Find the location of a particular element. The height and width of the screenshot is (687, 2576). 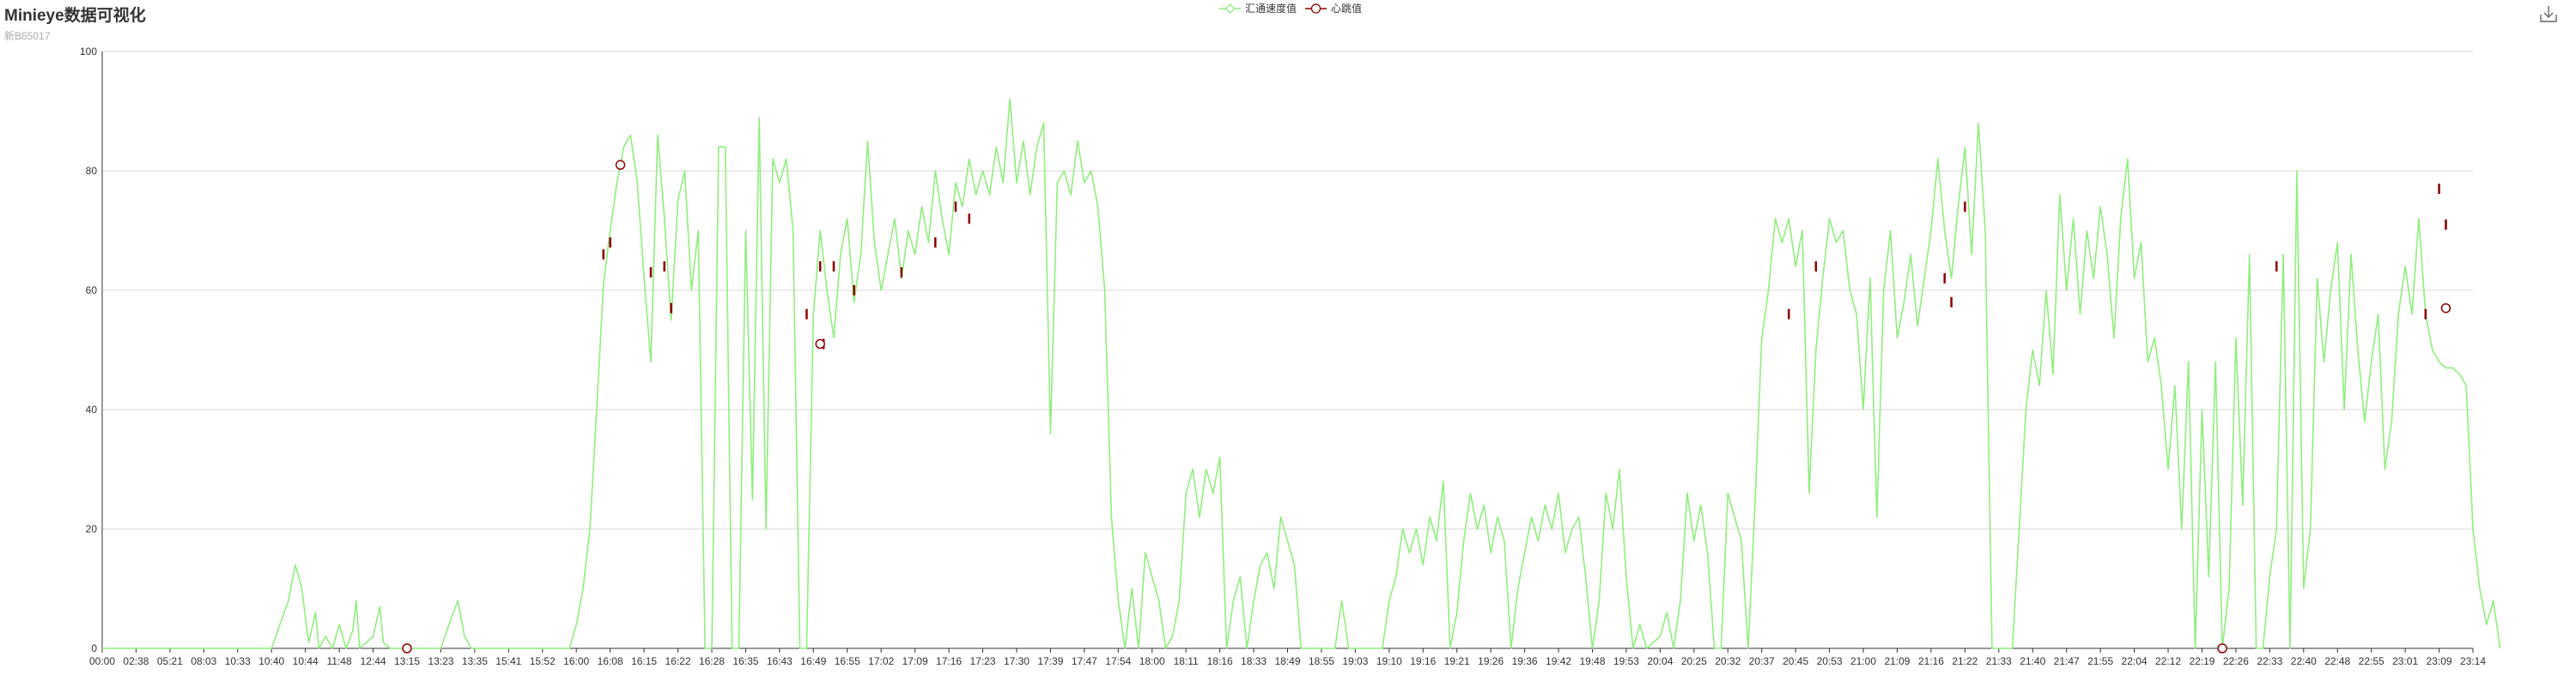

x-tick-label: 20:25 is located at coordinates (1694, 661).